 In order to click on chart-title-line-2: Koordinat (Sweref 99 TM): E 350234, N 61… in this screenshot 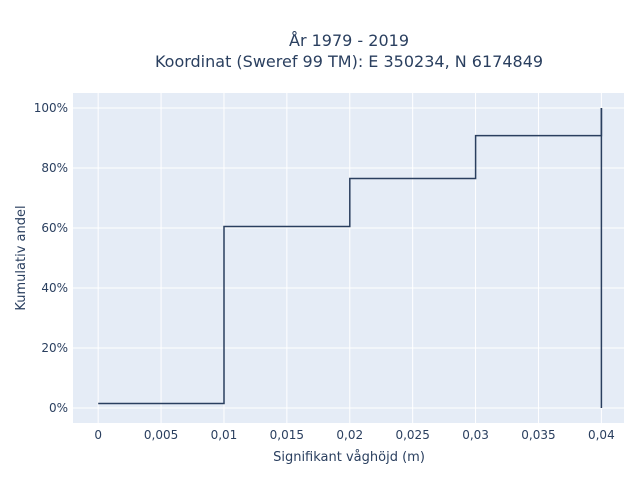, I will do `click(349, 61)`.